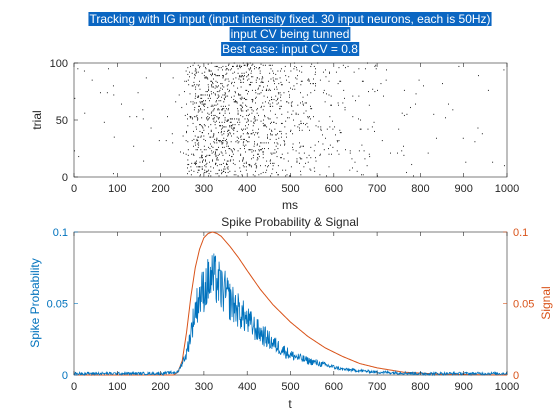 The height and width of the screenshot is (420, 560). What do you see at coordinates (290, 404) in the screenshot?
I see `line-x-label: t` at bounding box center [290, 404].